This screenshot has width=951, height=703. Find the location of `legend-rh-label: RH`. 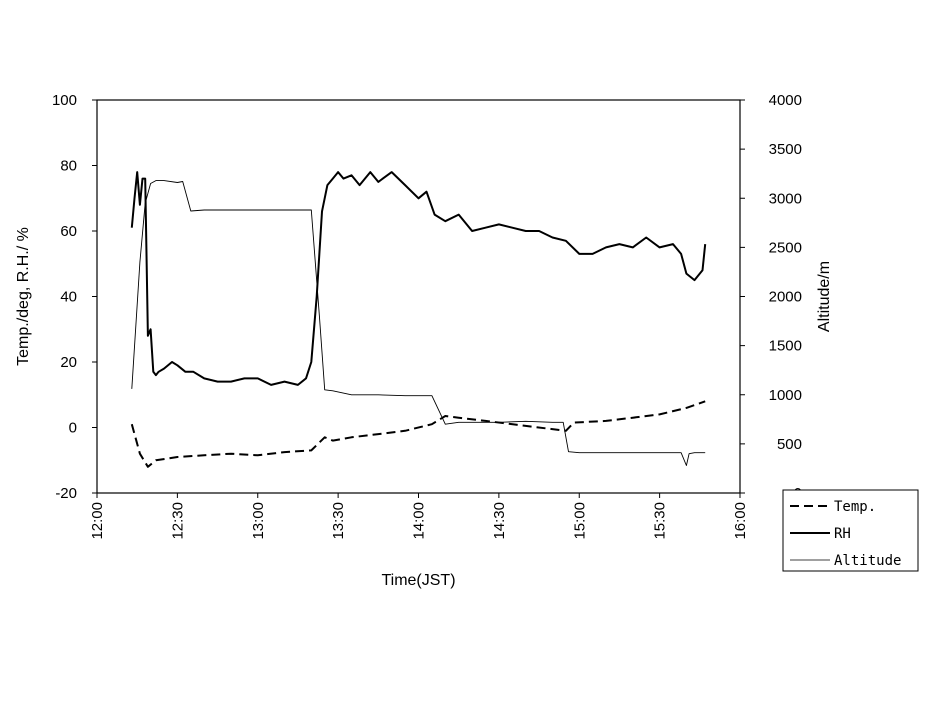

legend-rh-label: RH is located at coordinates (842, 534).